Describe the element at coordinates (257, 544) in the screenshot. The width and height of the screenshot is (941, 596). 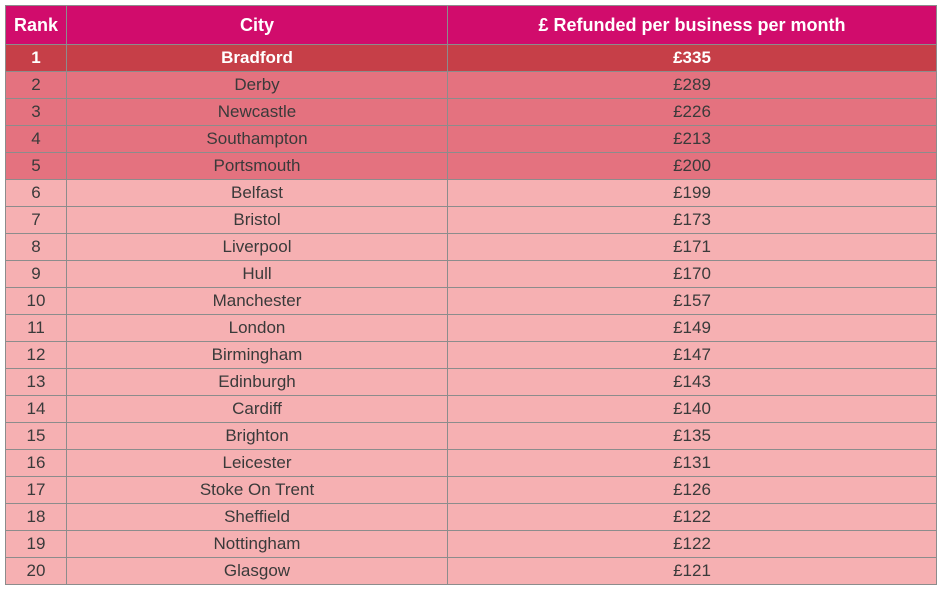
I see `city-cell: Nottingham` at that location.